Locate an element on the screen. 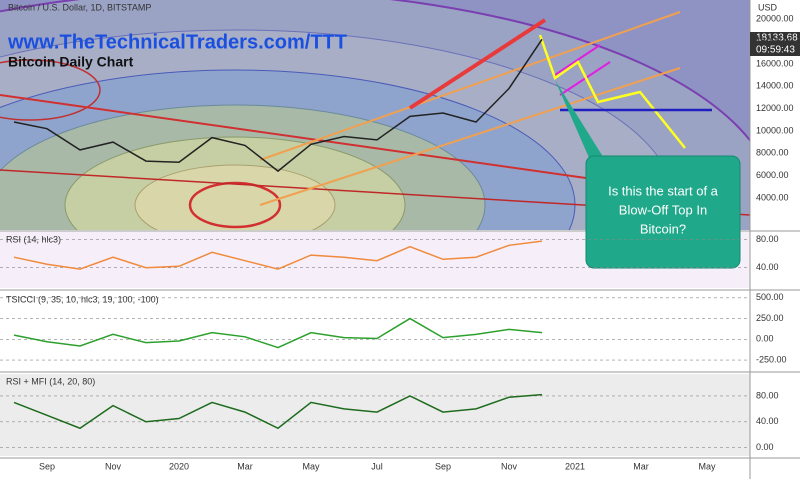  panel-label: RSI + MFI (14, 20, 80) is located at coordinates (50, 381).